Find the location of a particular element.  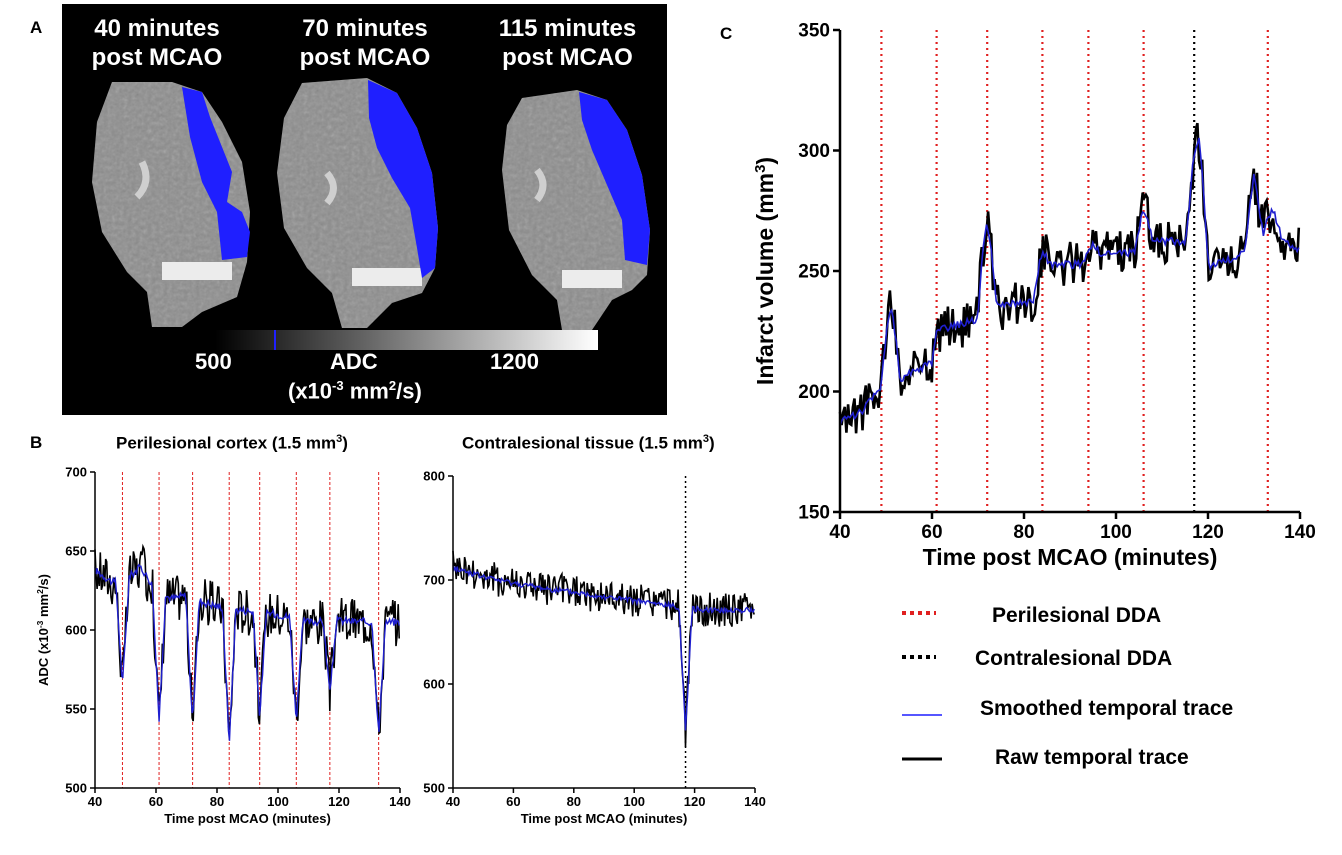

y-tick-label: 250 is located at coordinates (814, 272).